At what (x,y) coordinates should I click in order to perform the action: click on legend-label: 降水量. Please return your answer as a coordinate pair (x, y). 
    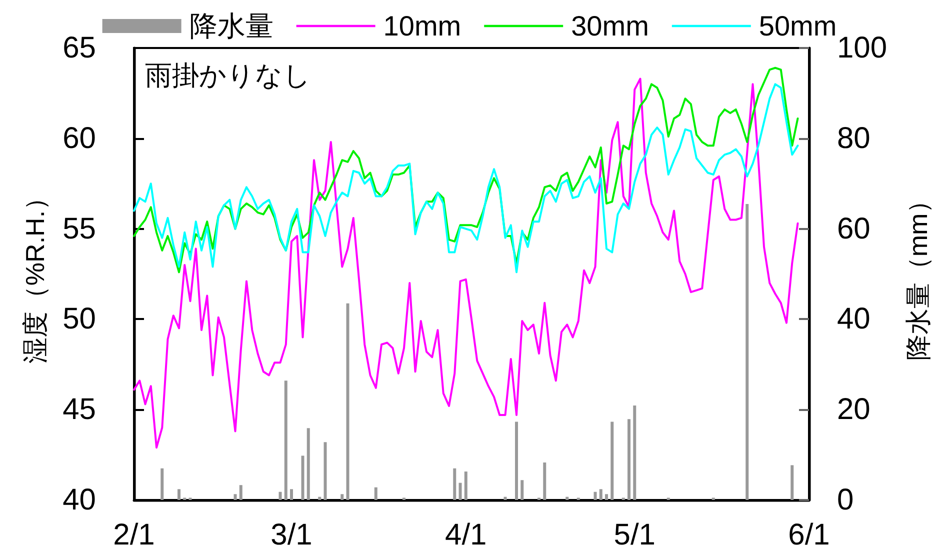
    Looking at the image, I should click on (231, 26).